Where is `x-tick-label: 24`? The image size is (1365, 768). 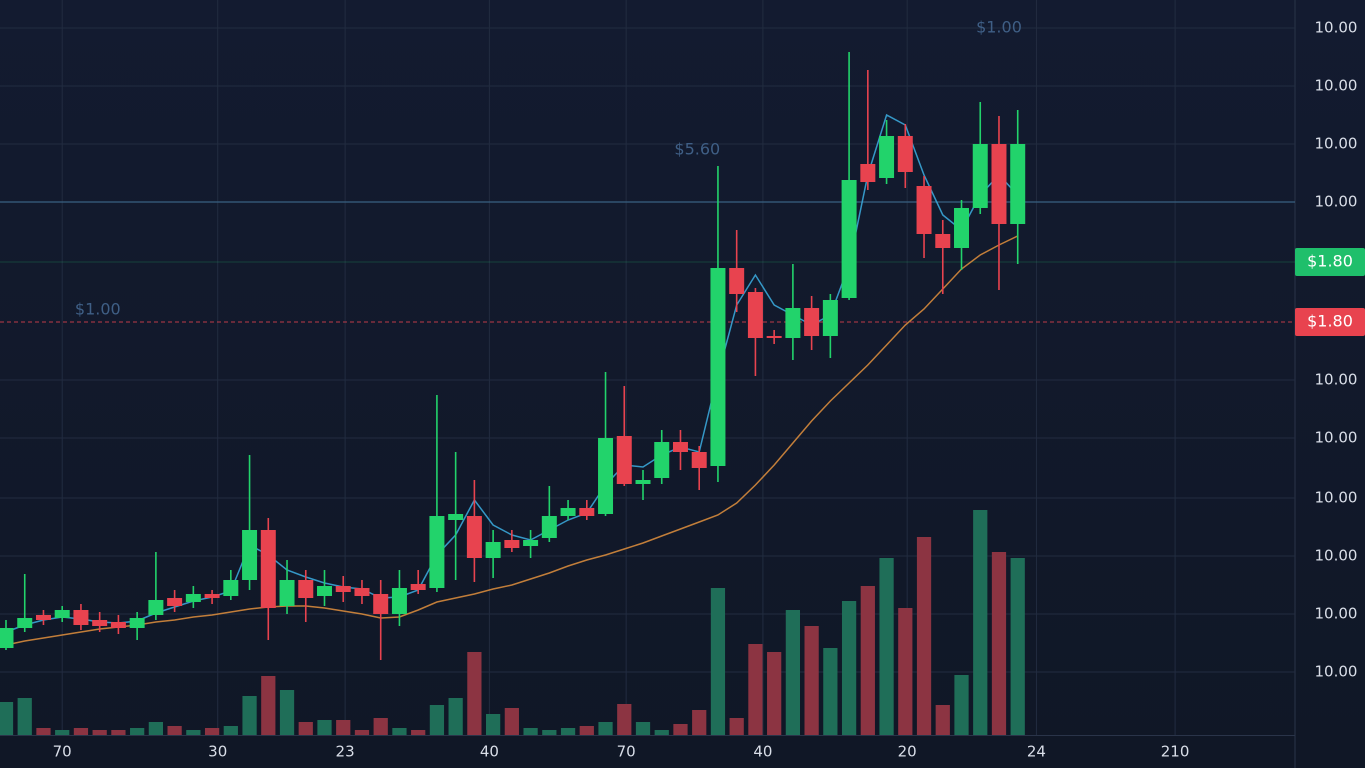 x-tick-label: 24 is located at coordinates (1036, 752).